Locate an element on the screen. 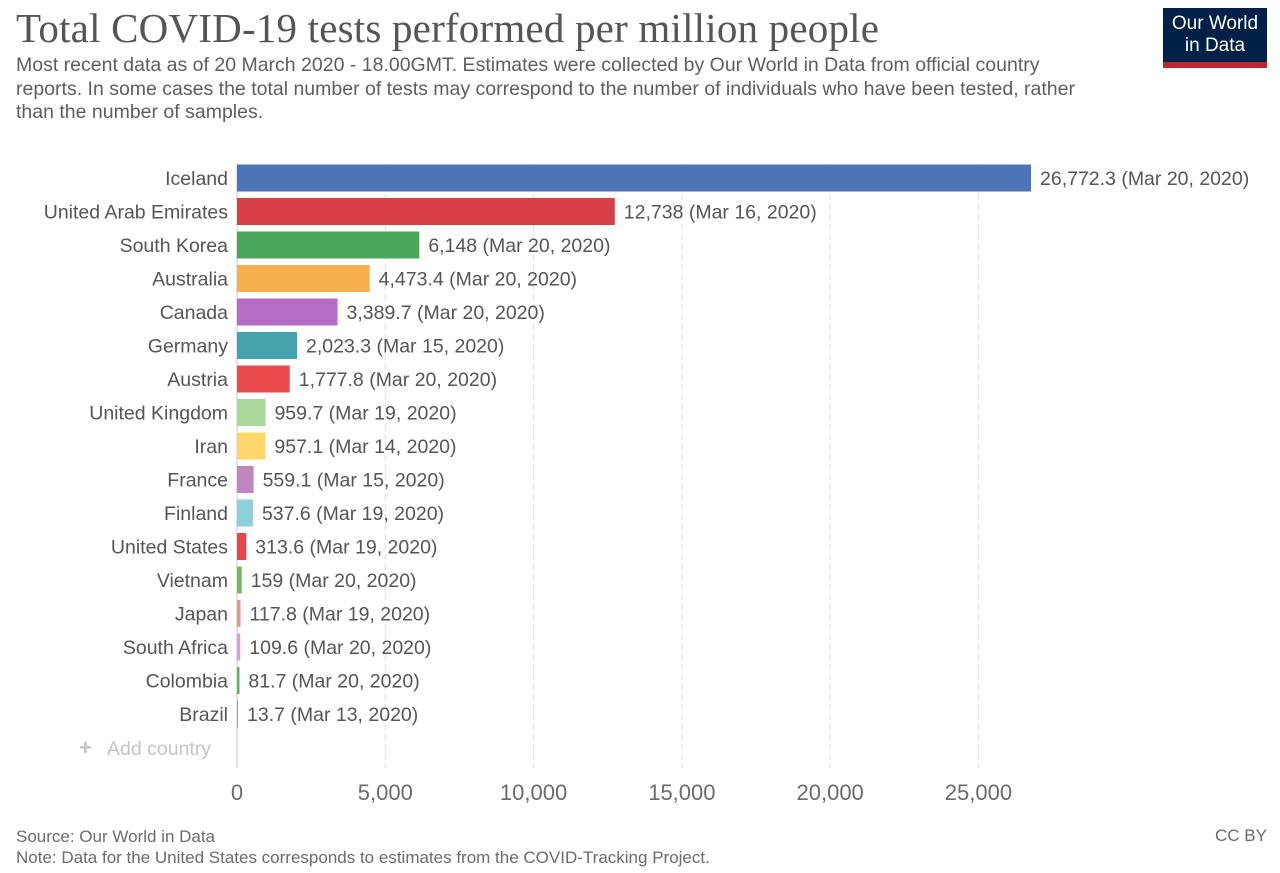 The height and width of the screenshot is (873, 1280). value-label: 81.7 (Mar 20, 2020) is located at coordinates (333, 682).